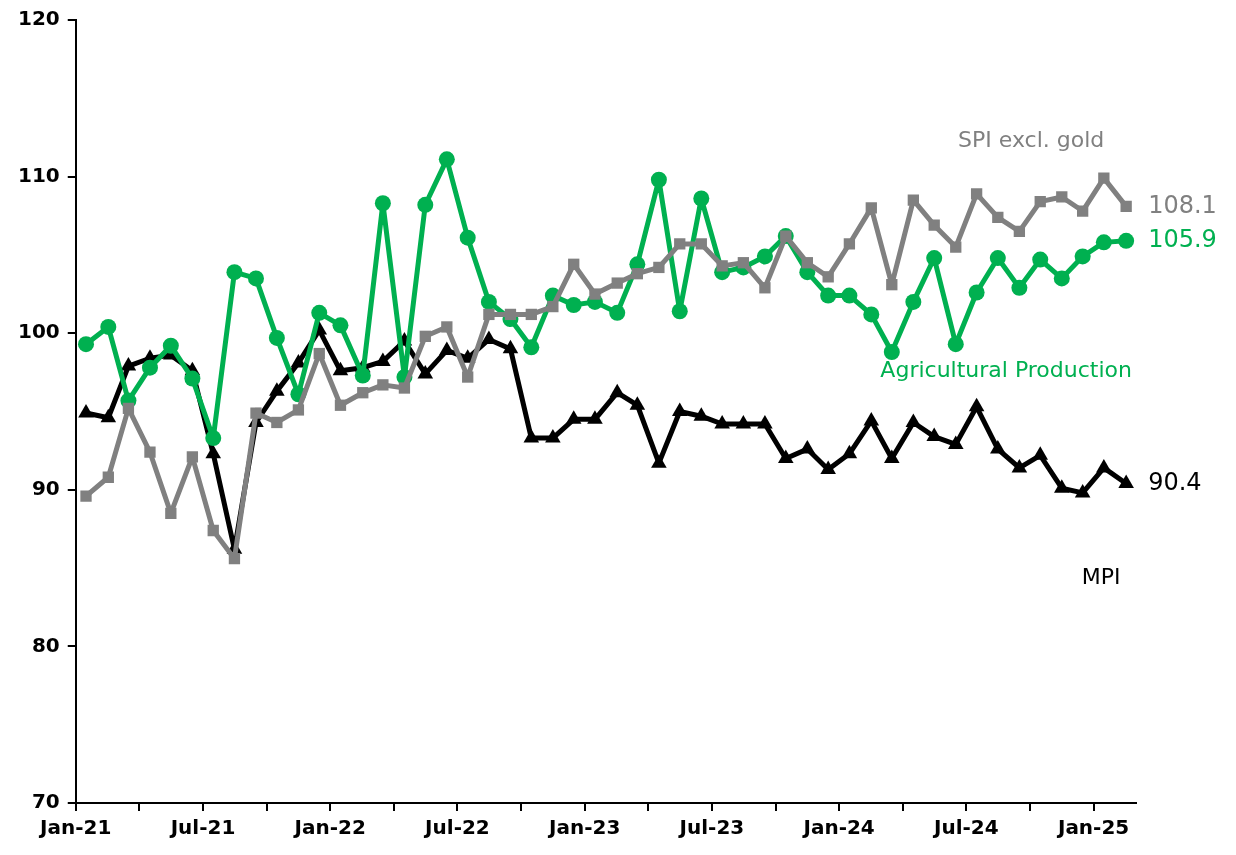 The image size is (1236, 855). Describe the element at coordinates (329, 827) in the screenshot. I see `x-tick-label: Jan-22` at that location.